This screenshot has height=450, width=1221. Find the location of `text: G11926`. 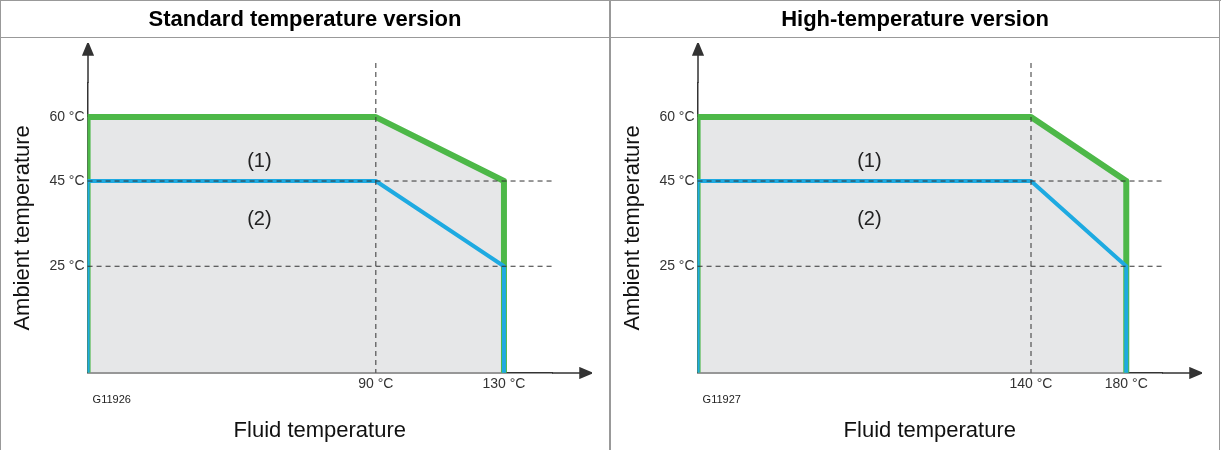

text: G11926 is located at coordinates (111, 399).